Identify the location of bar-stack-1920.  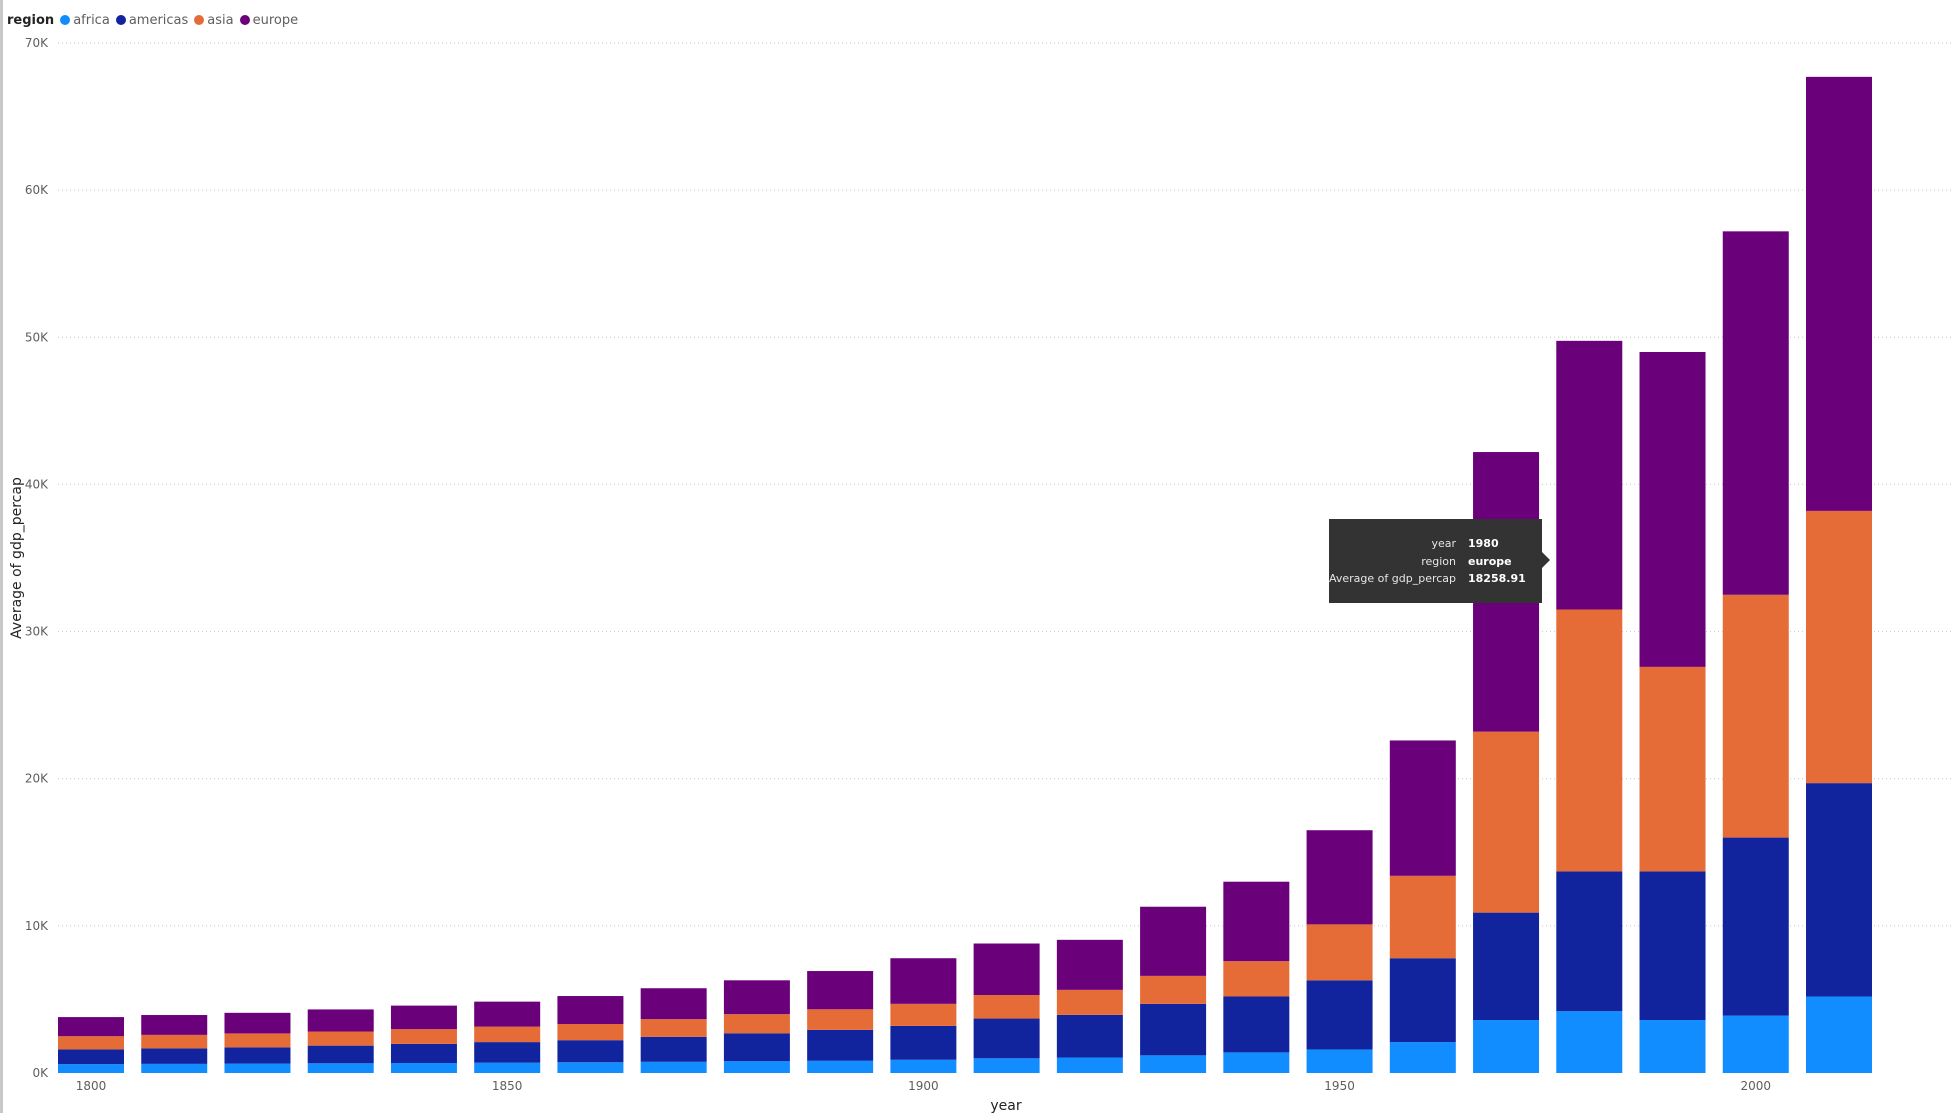
(1089, 1006).